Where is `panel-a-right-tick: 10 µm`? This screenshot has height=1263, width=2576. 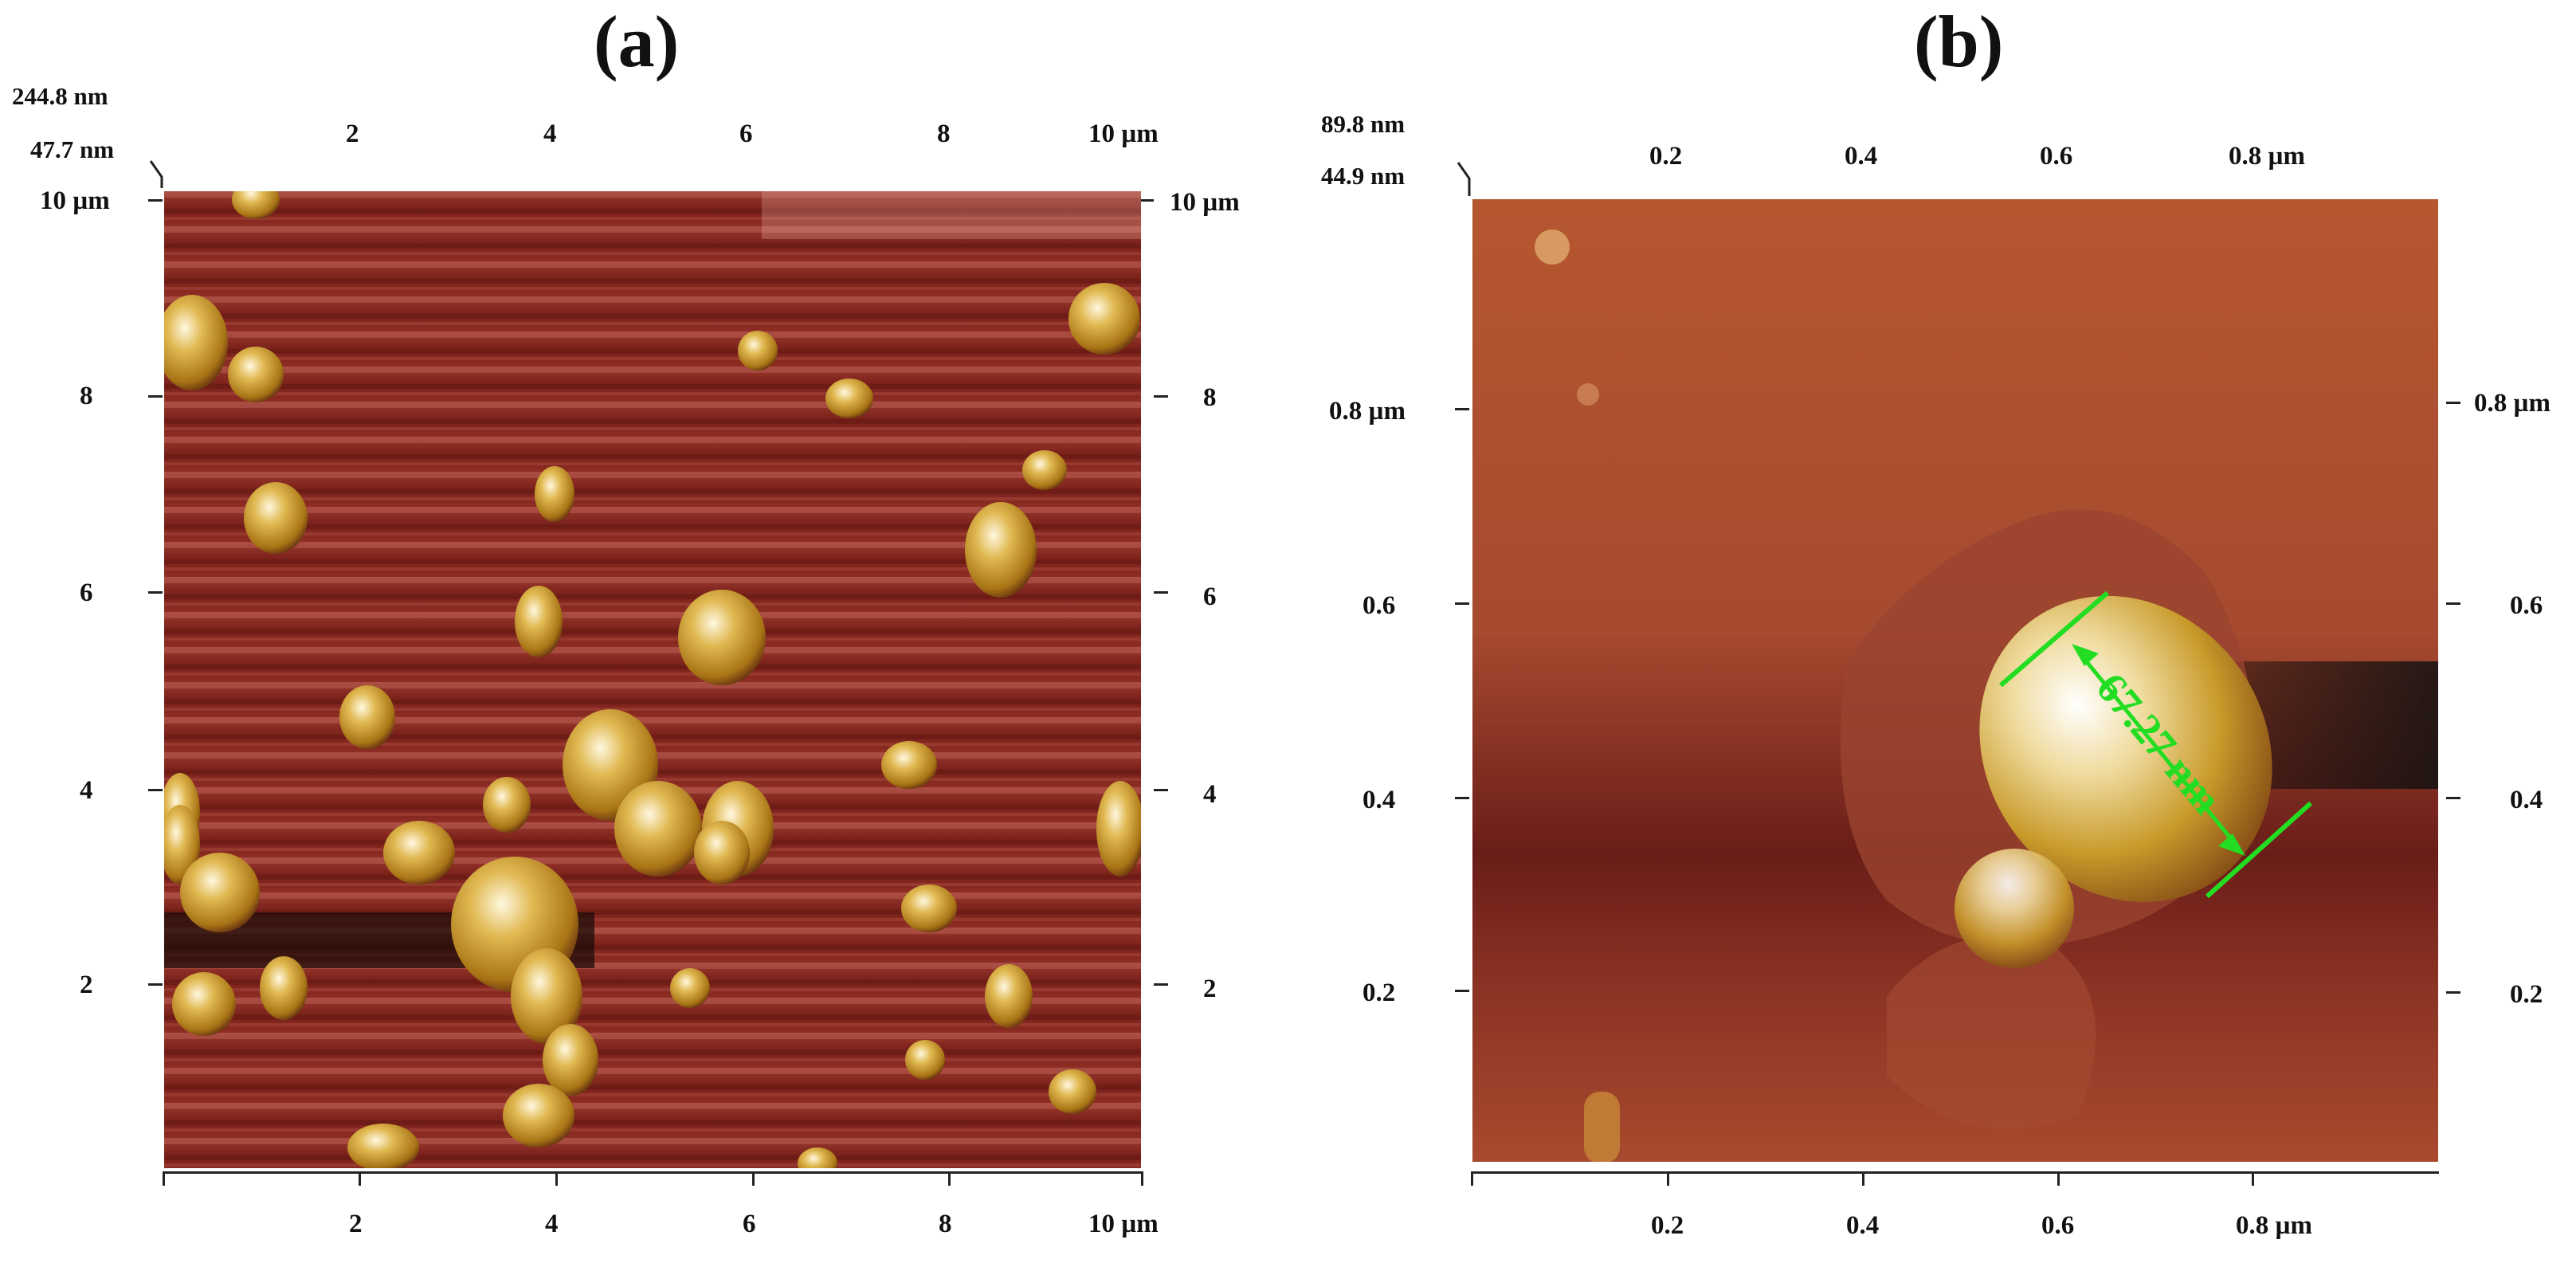 panel-a-right-tick: 10 µm is located at coordinates (1205, 202).